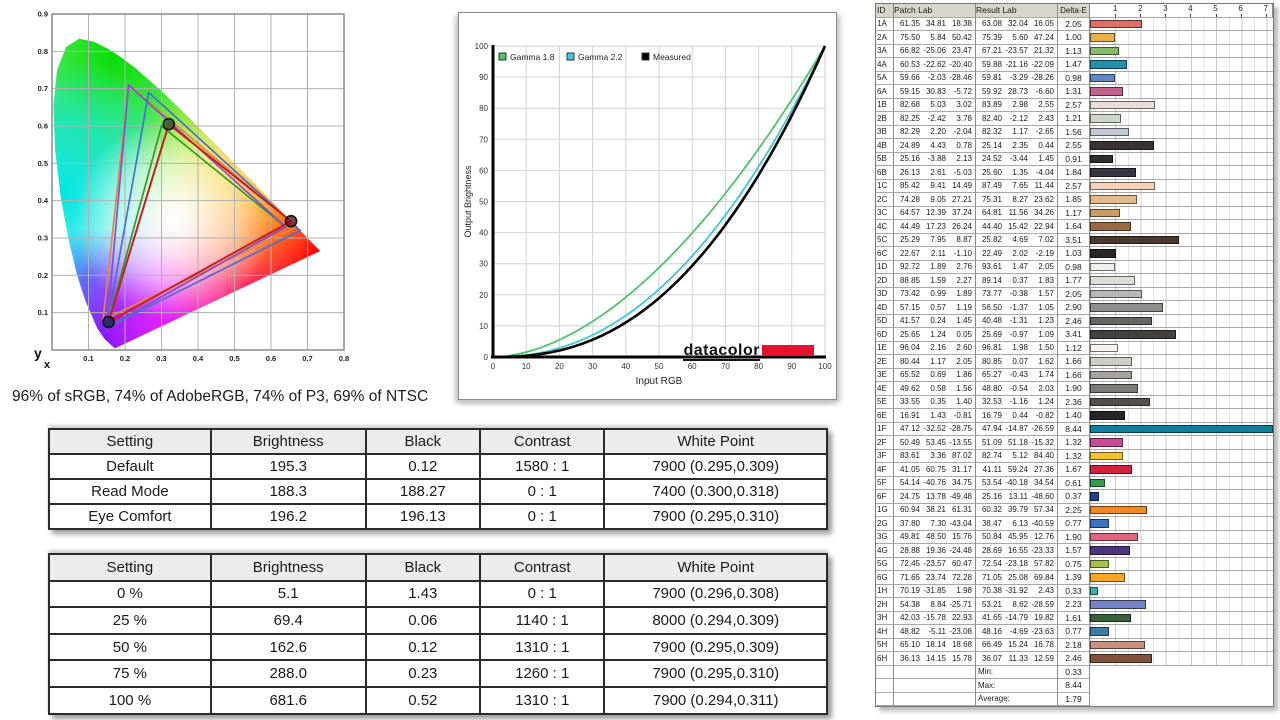  What do you see at coordinates (935, 51) in the screenshot?
I see `patch-lab-values: 66.82 -25.06 23.47` at bounding box center [935, 51].